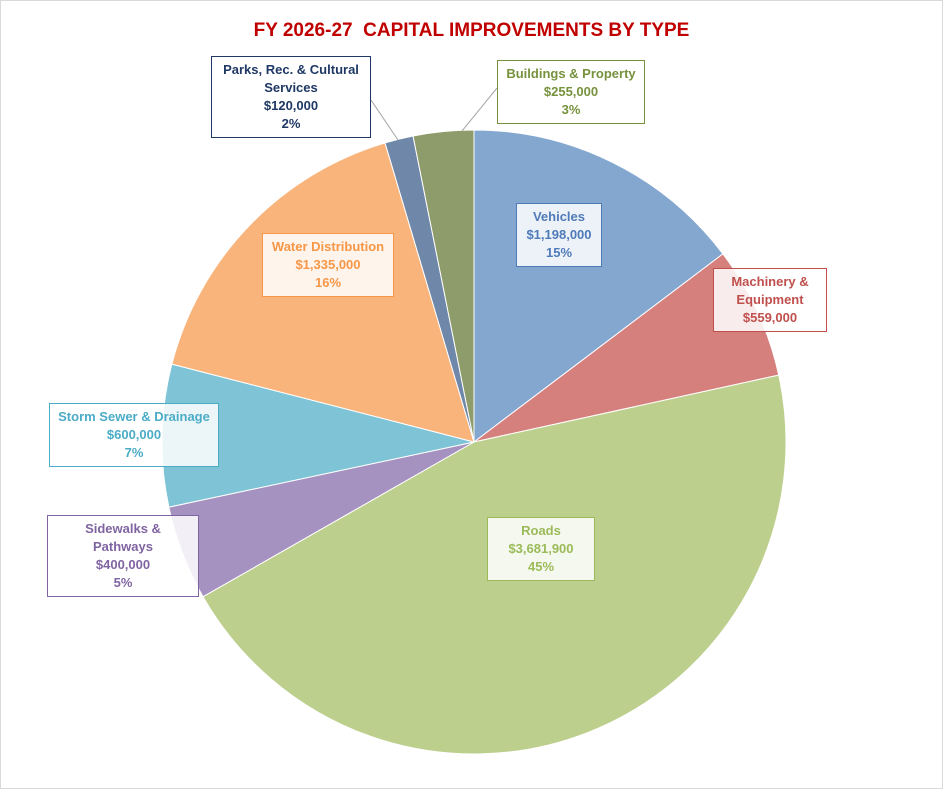 The image size is (943, 789). I want to click on label-percent: 16%, so click(328, 282).